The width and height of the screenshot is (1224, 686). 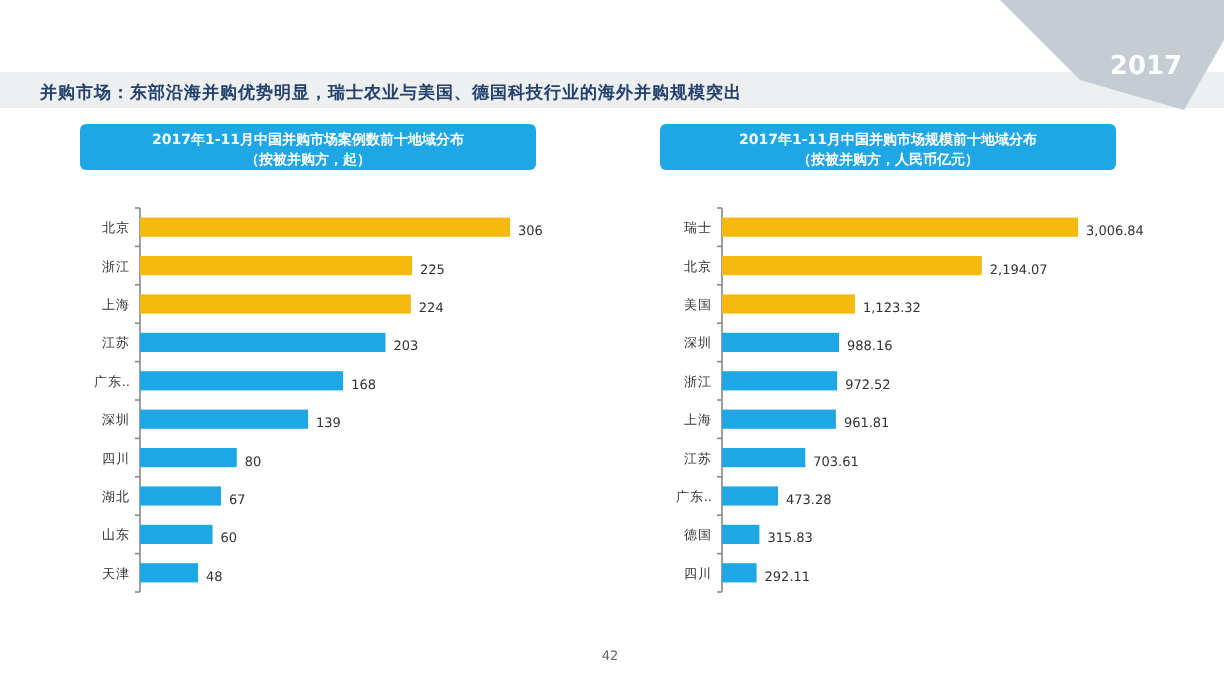 I want to click on text: 并购市场：东部沿海并购优势明显，瑞士农业与美国、德国科技行业的海外并购规模突出, so click(x=390, y=93).